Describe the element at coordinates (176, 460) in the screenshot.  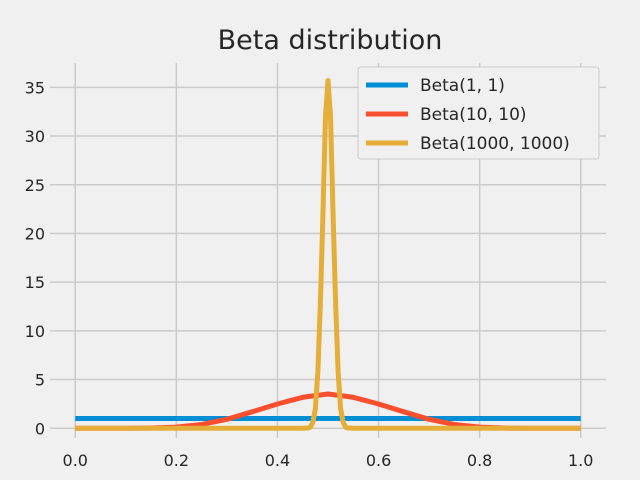
I see `x-tick-label: 0.2` at that location.